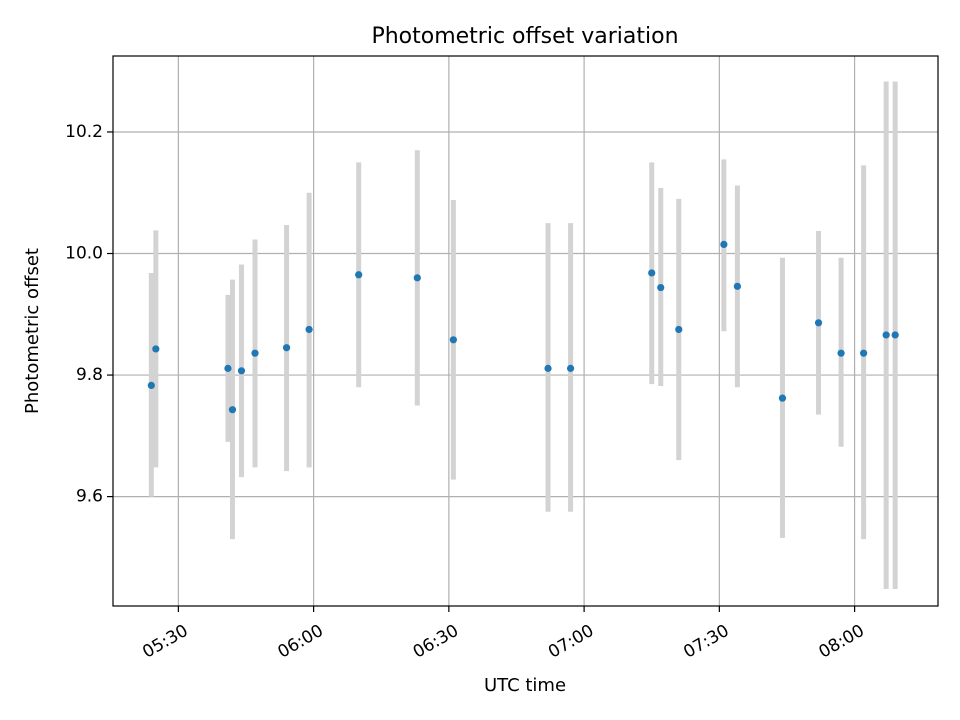 This screenshot has width=960, height=720. Describe the element at coordinates (89, 497) in the screenshot. I see `y-tick-label: 9.6` at that location.